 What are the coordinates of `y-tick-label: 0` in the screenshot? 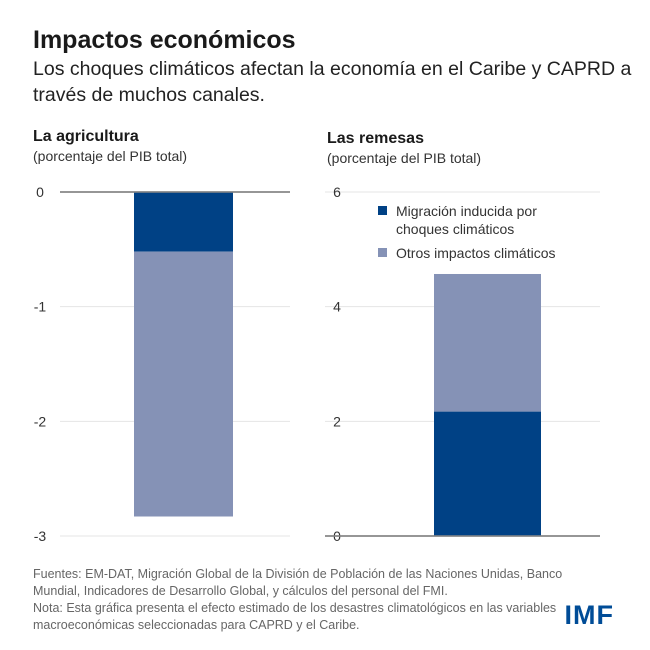 It's located at (40, 192).